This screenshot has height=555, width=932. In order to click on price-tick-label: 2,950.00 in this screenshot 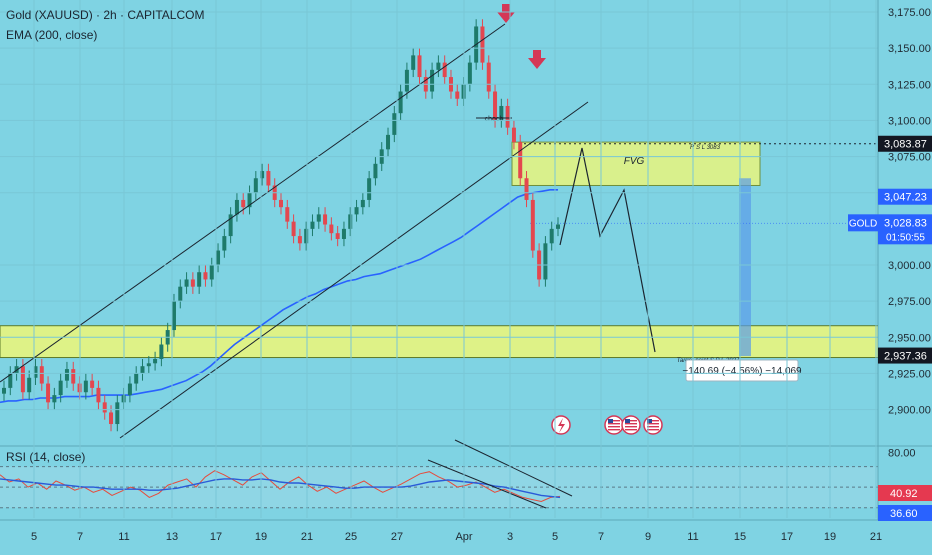, I will do `click(909, 338)`.